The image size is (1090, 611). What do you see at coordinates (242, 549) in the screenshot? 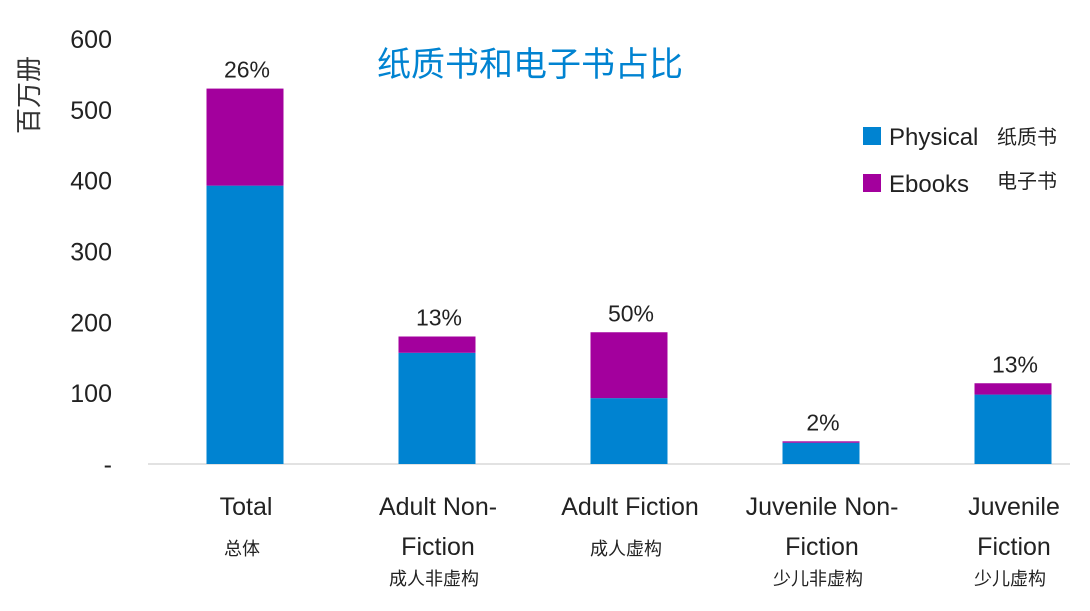
I see `category-label-zh: 总体` at bounding box center [242, 549].